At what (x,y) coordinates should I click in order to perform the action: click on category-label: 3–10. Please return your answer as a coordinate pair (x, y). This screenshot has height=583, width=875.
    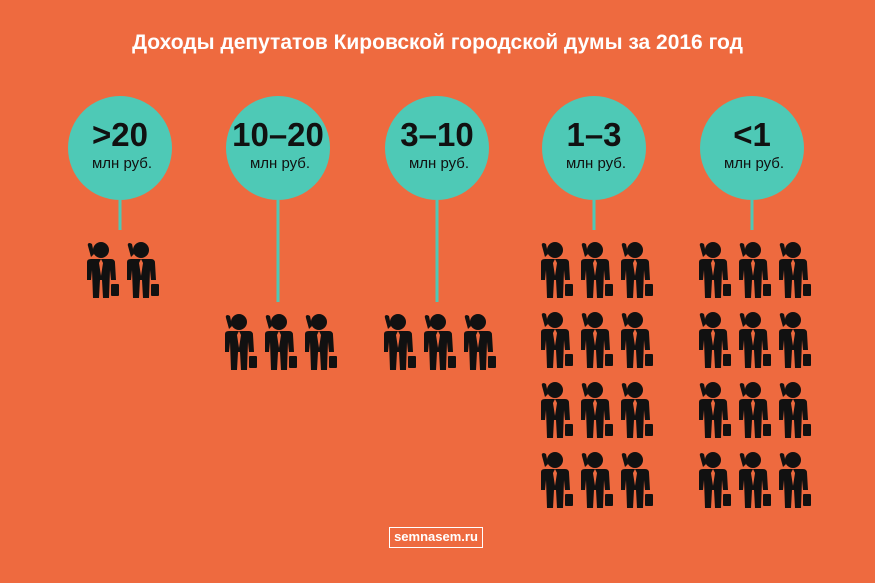
    Looking at the image, I should click on (436, 134).